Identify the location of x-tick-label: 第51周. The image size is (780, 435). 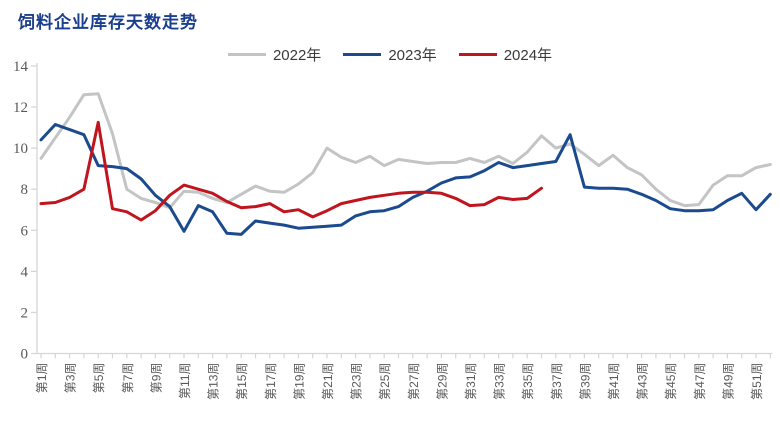
(757, 381).